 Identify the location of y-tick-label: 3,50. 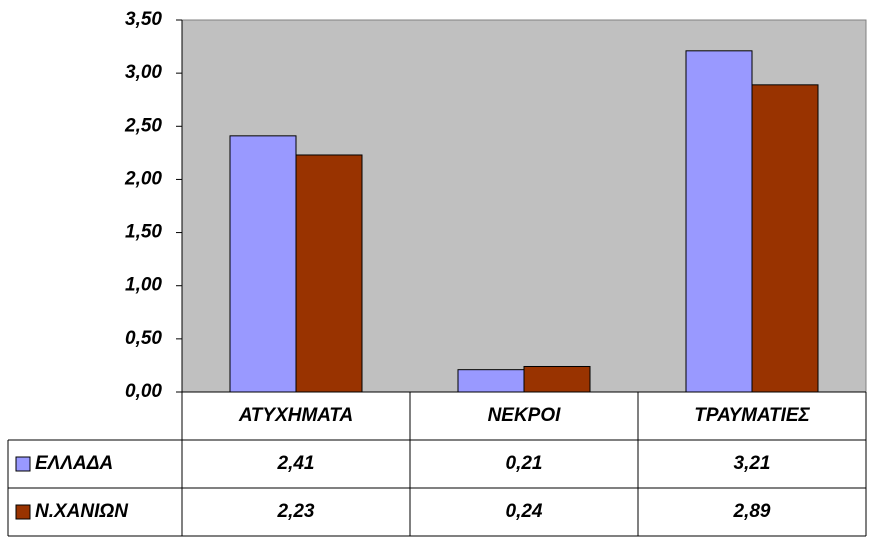
(143, 19).